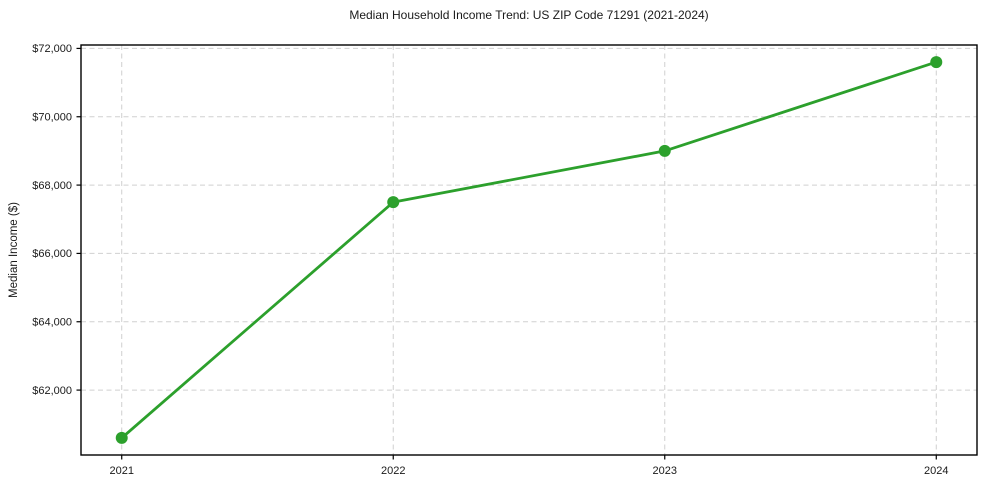 The width and height of the screenshot is (989, 490). What do you see at coordinates (664, 150) in the screenshot?
I see `data-point-2023` at bounding box center [664, 150].